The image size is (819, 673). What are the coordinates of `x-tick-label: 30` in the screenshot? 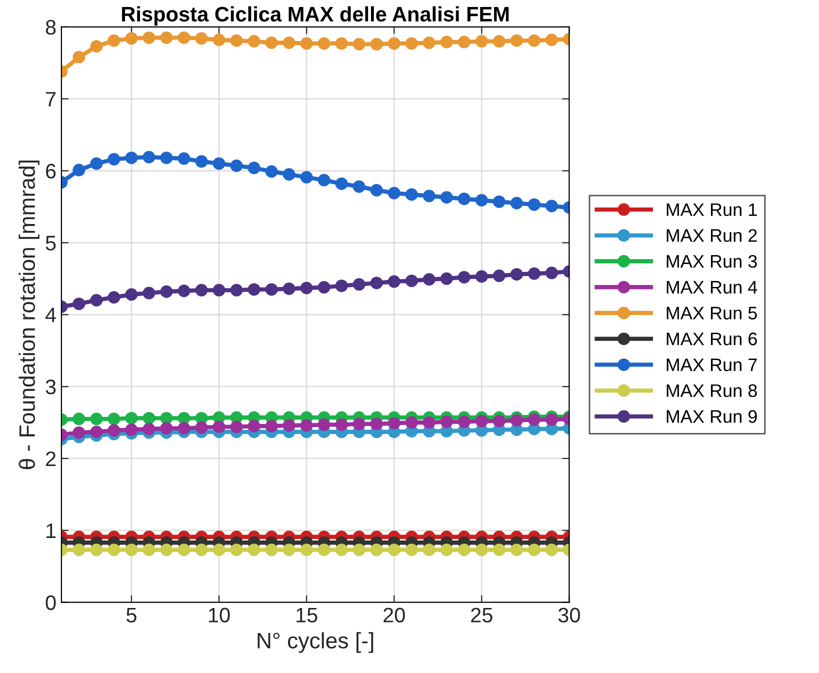 It's located at (569, 615).